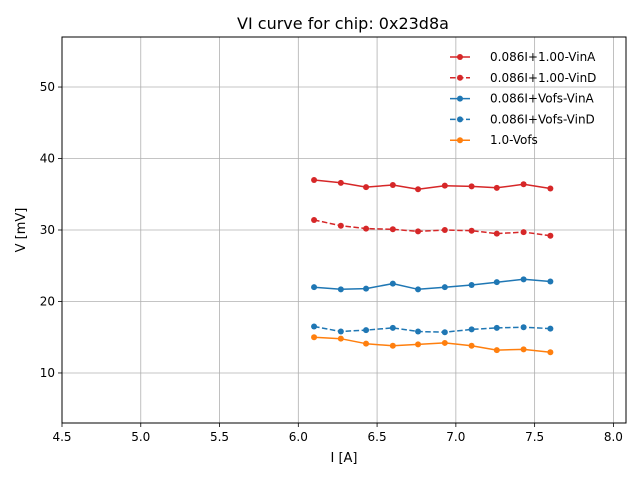 This screenshot has width=640, height=480. What do you see at coordinates (542, 119) in the screenshot?
I see `legend-label-3: 0.086I+Vofs-VinD` at bounding box center [542, 119].